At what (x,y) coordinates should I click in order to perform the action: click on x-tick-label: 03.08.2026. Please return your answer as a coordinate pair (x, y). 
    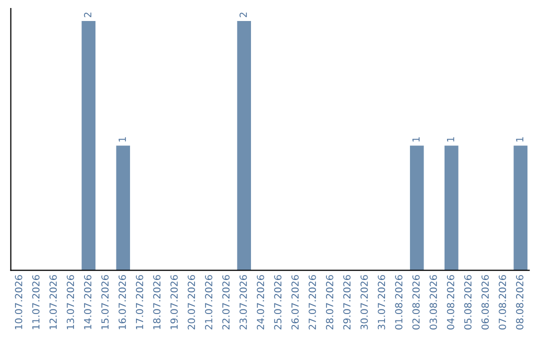
    Looking at the image, I should click on (433, 302).